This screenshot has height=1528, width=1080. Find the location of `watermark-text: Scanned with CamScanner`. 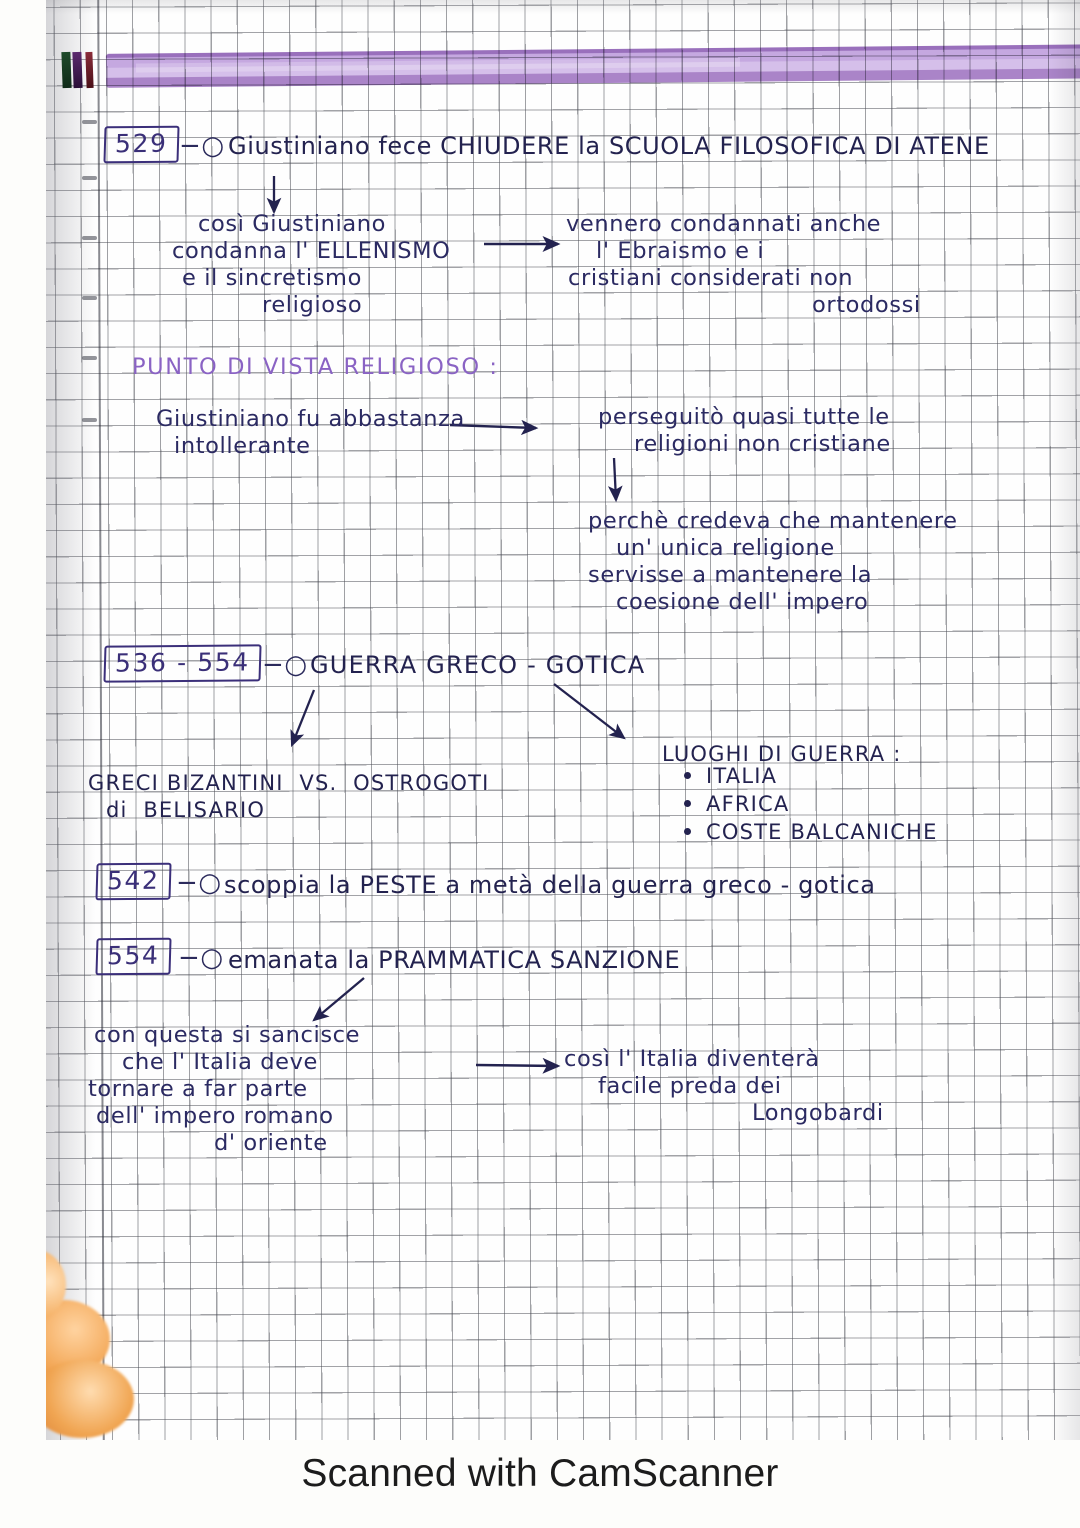

watermark-text: Scanned with CamScanner is located at coordinates (540, 1473).